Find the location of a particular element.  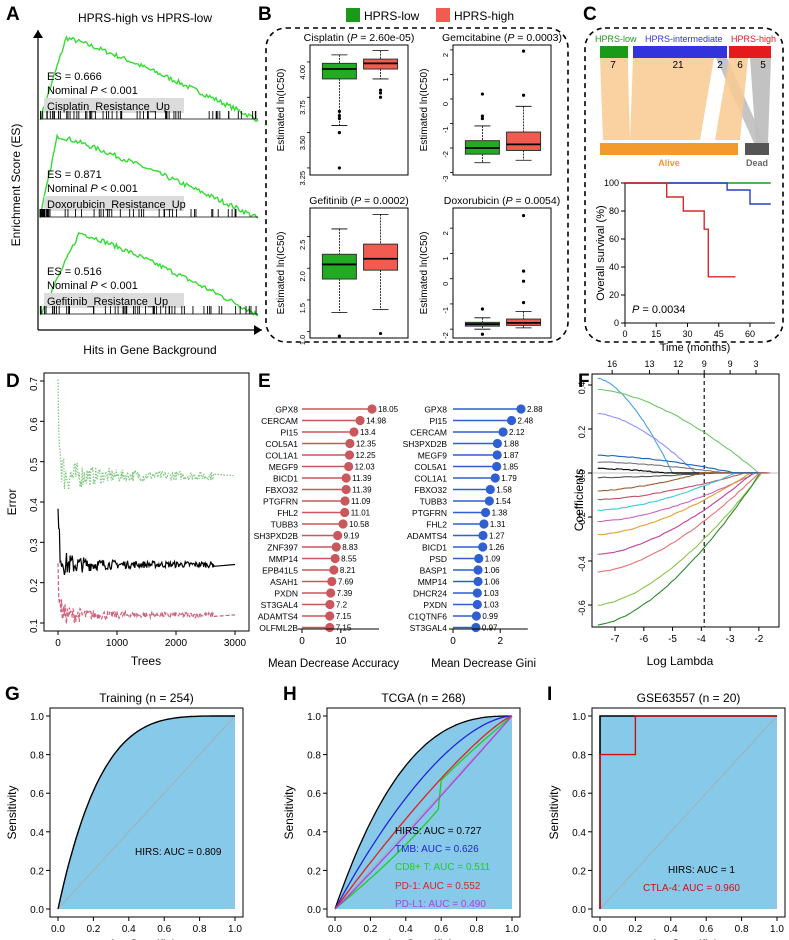

lollipop-value: 1.09 is located at coordinates (493, 559).